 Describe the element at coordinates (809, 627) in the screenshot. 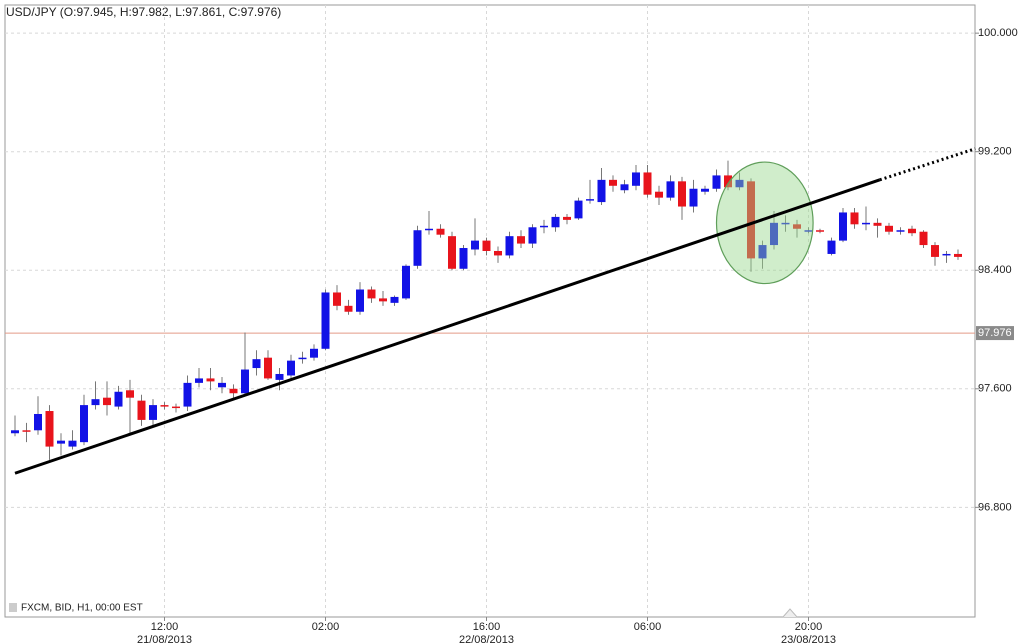

I see `x-tick-label: 20:00` at that location.